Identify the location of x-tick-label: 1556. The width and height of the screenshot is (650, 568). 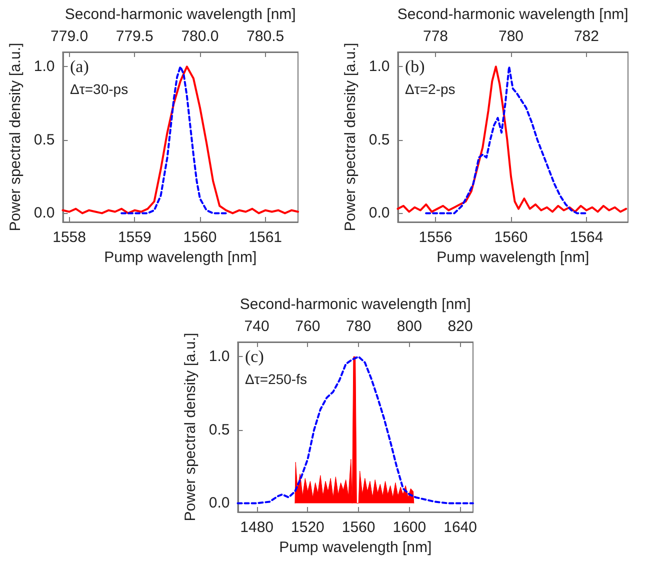
(435, 237).